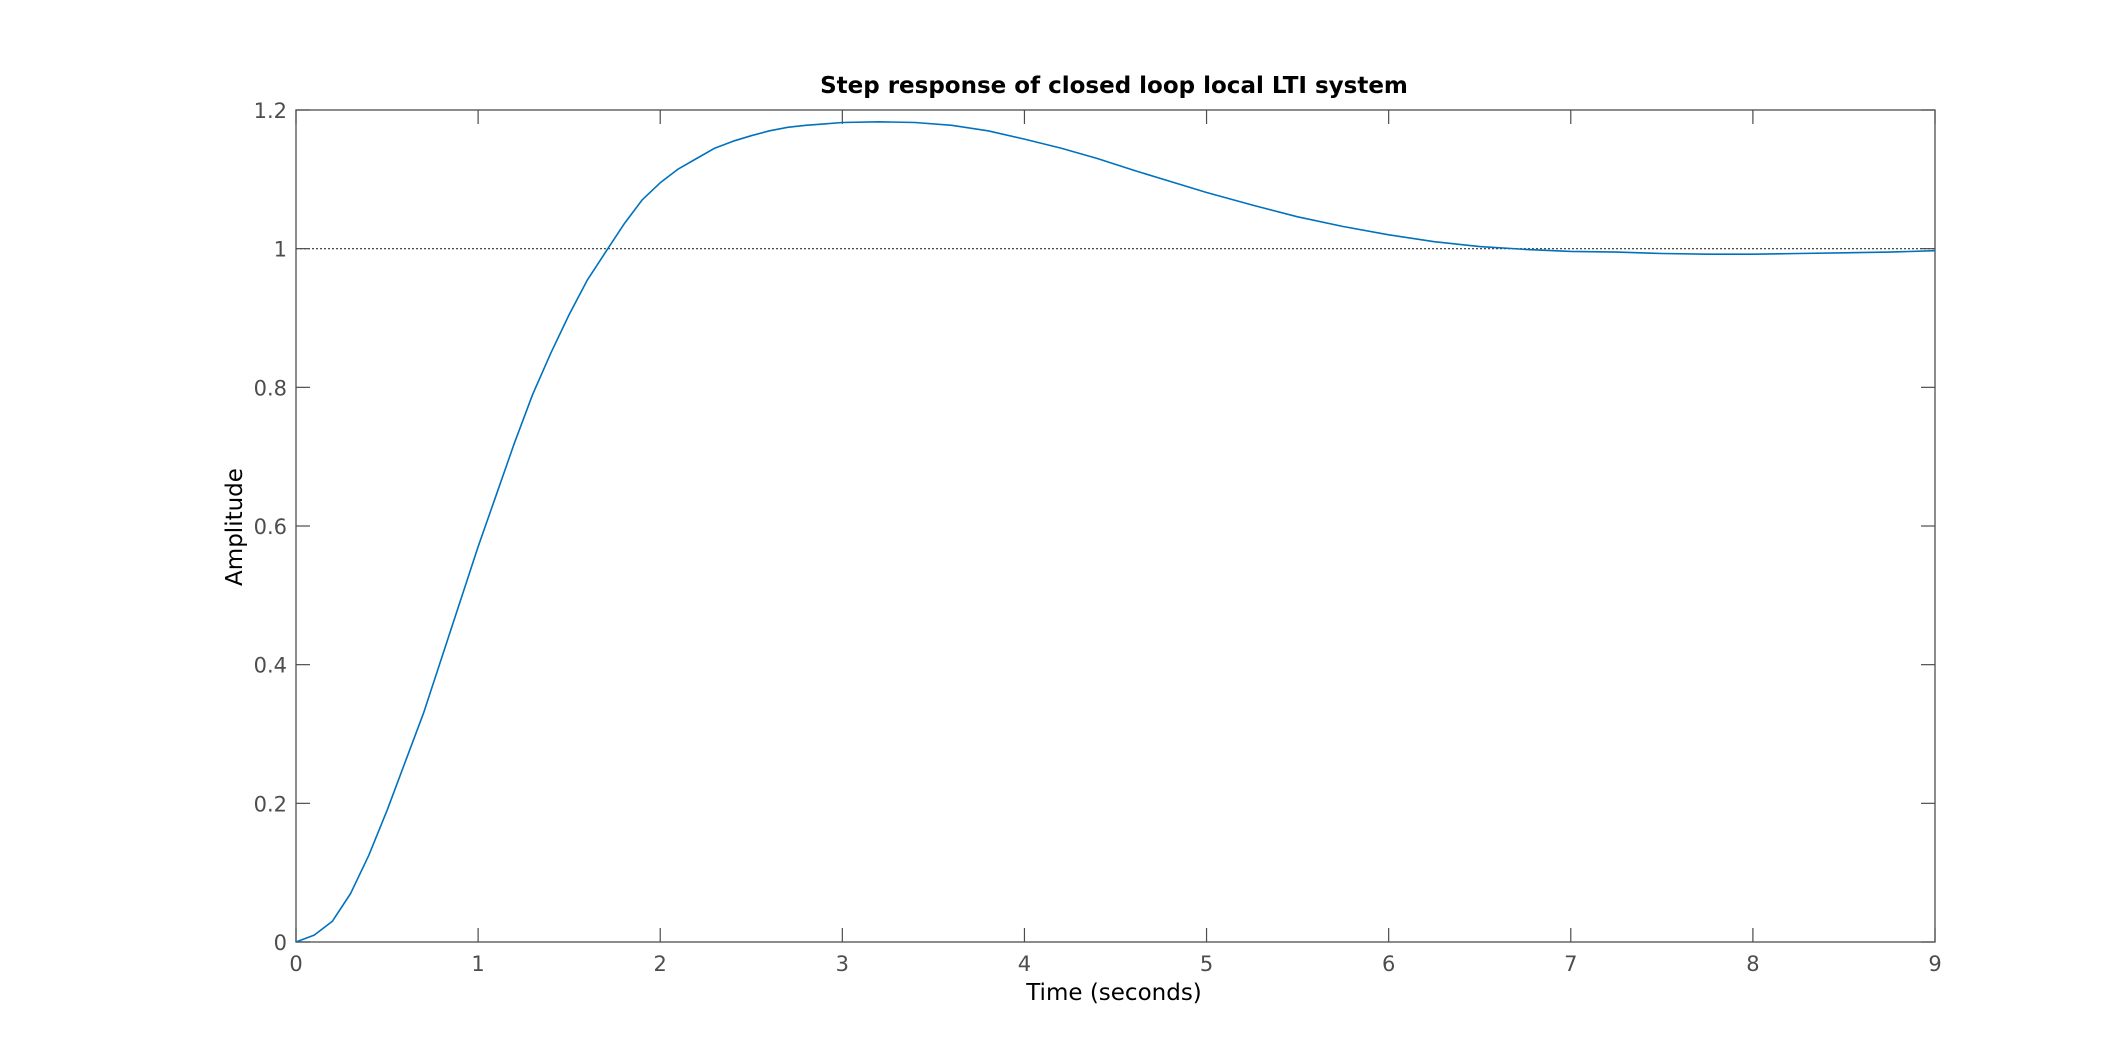 This screenshot has height=1053, width=2128. Describe the element at coordinates (842, 964) in the screenshot. I see `x-tick-label: 3` at that location.